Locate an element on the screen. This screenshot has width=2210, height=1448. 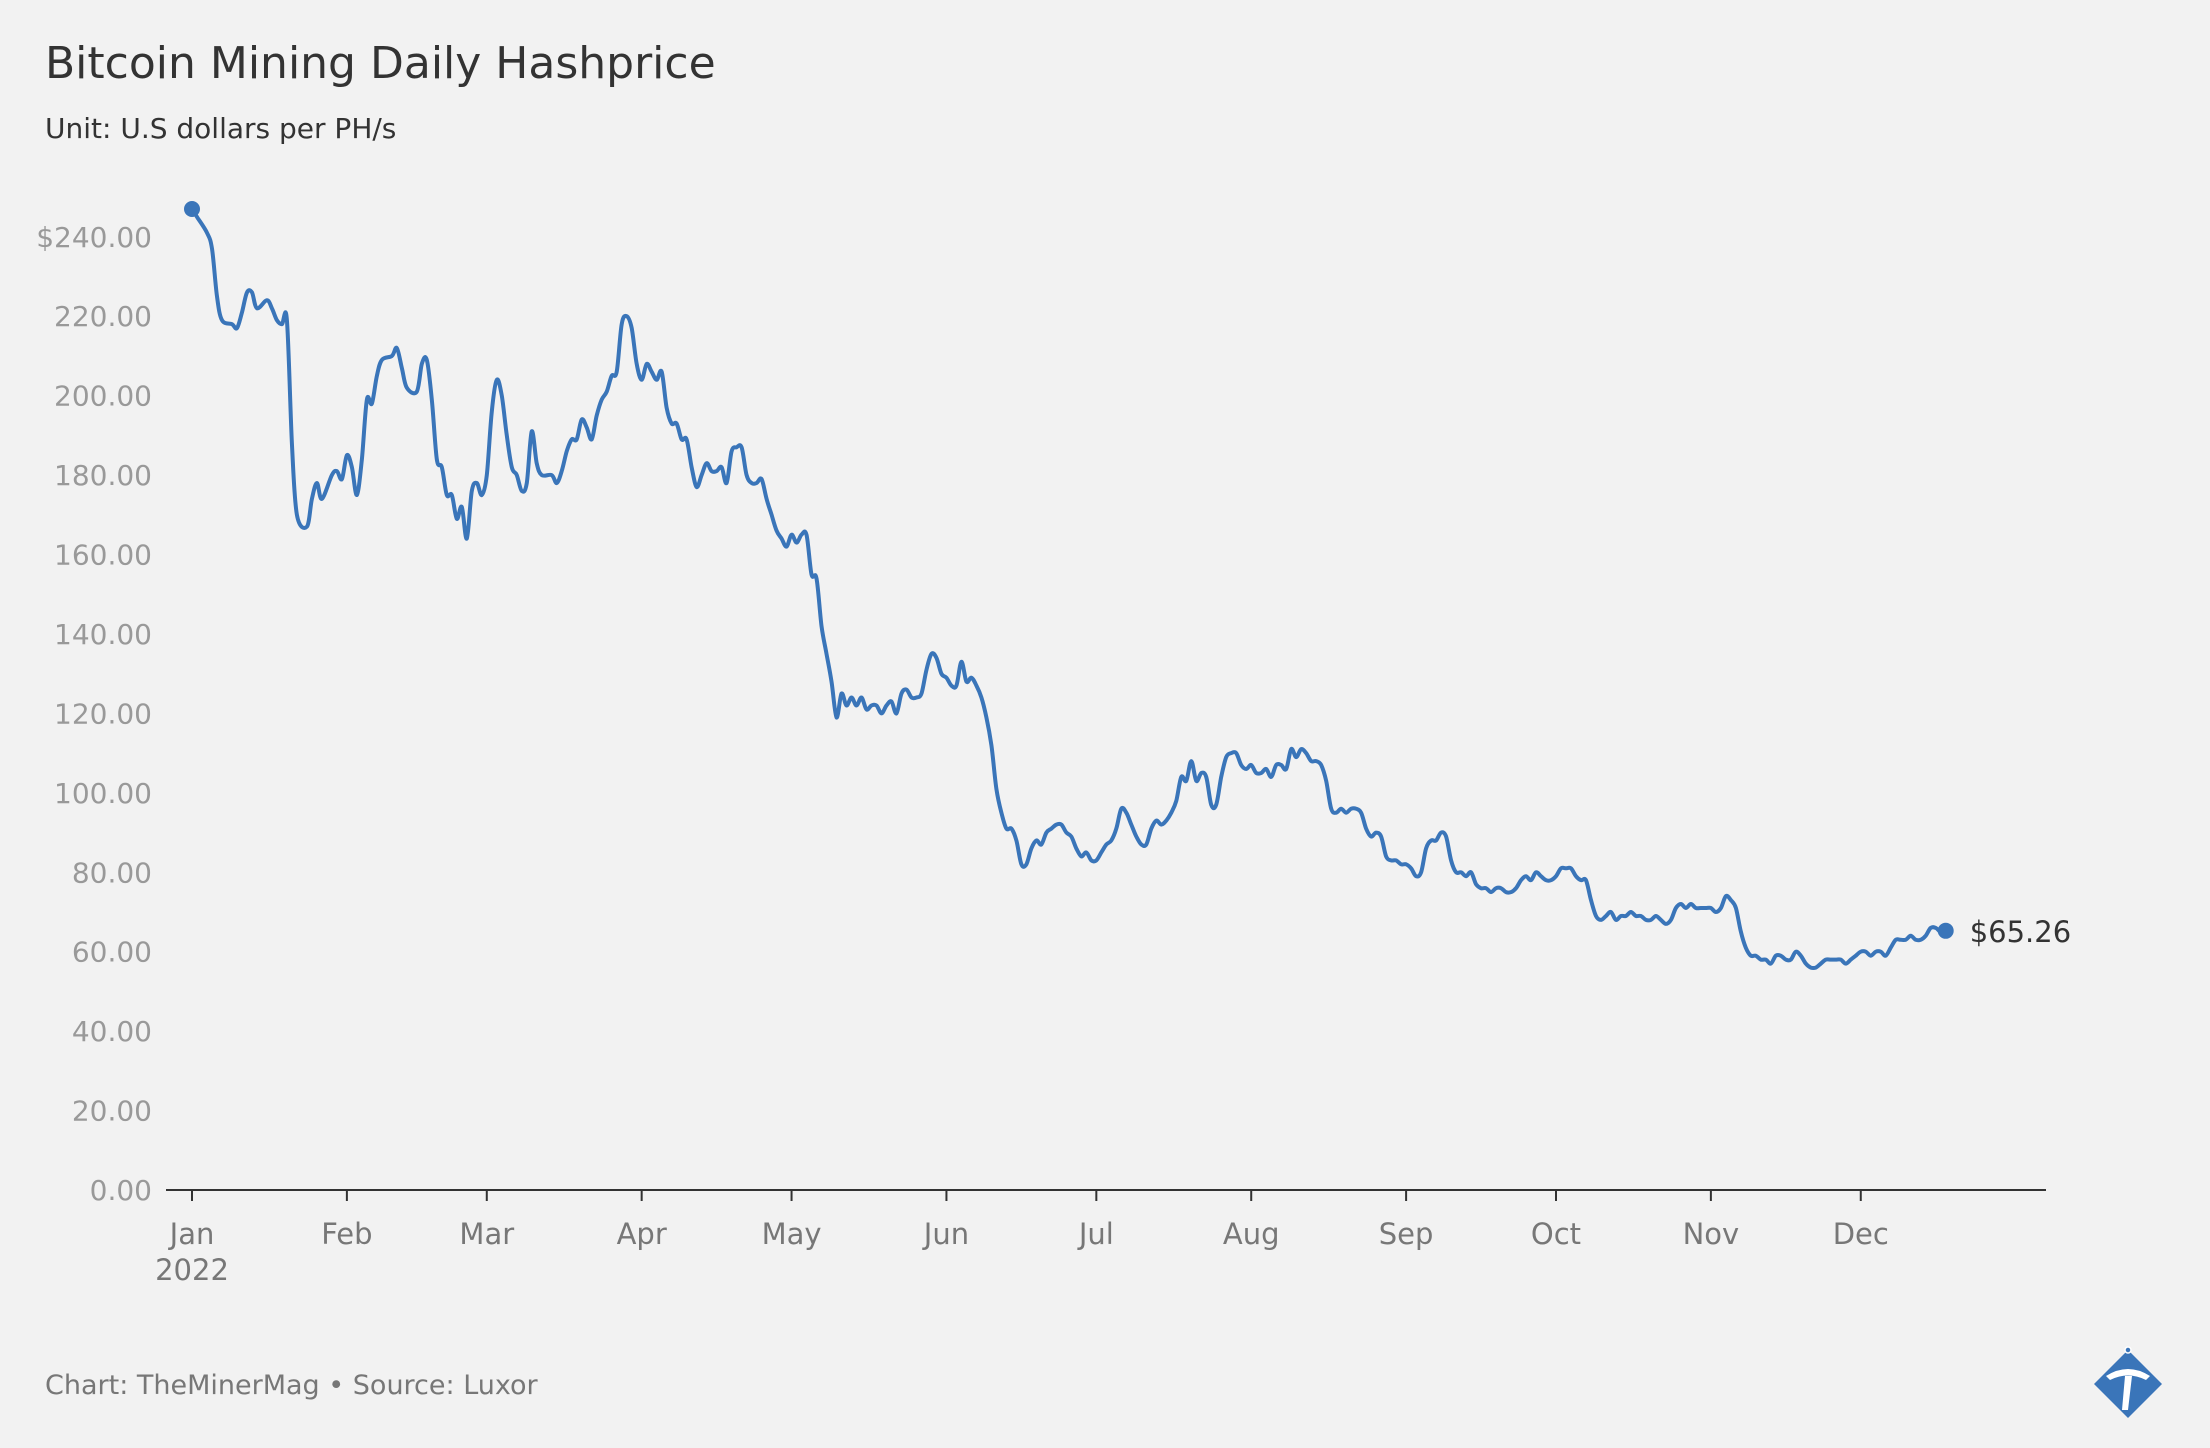
x-tick-label: Dec is located at coordinates (1861, 1234).